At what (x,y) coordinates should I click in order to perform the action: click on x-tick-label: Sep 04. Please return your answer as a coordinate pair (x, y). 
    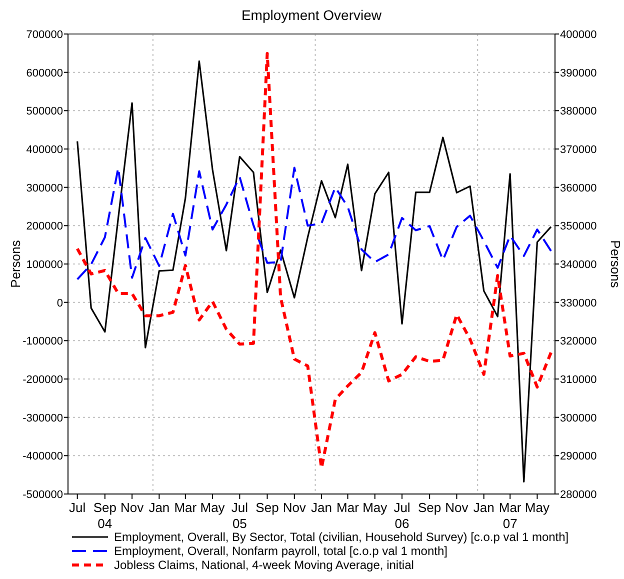
    Looking at the image, I should click on (104, 515).